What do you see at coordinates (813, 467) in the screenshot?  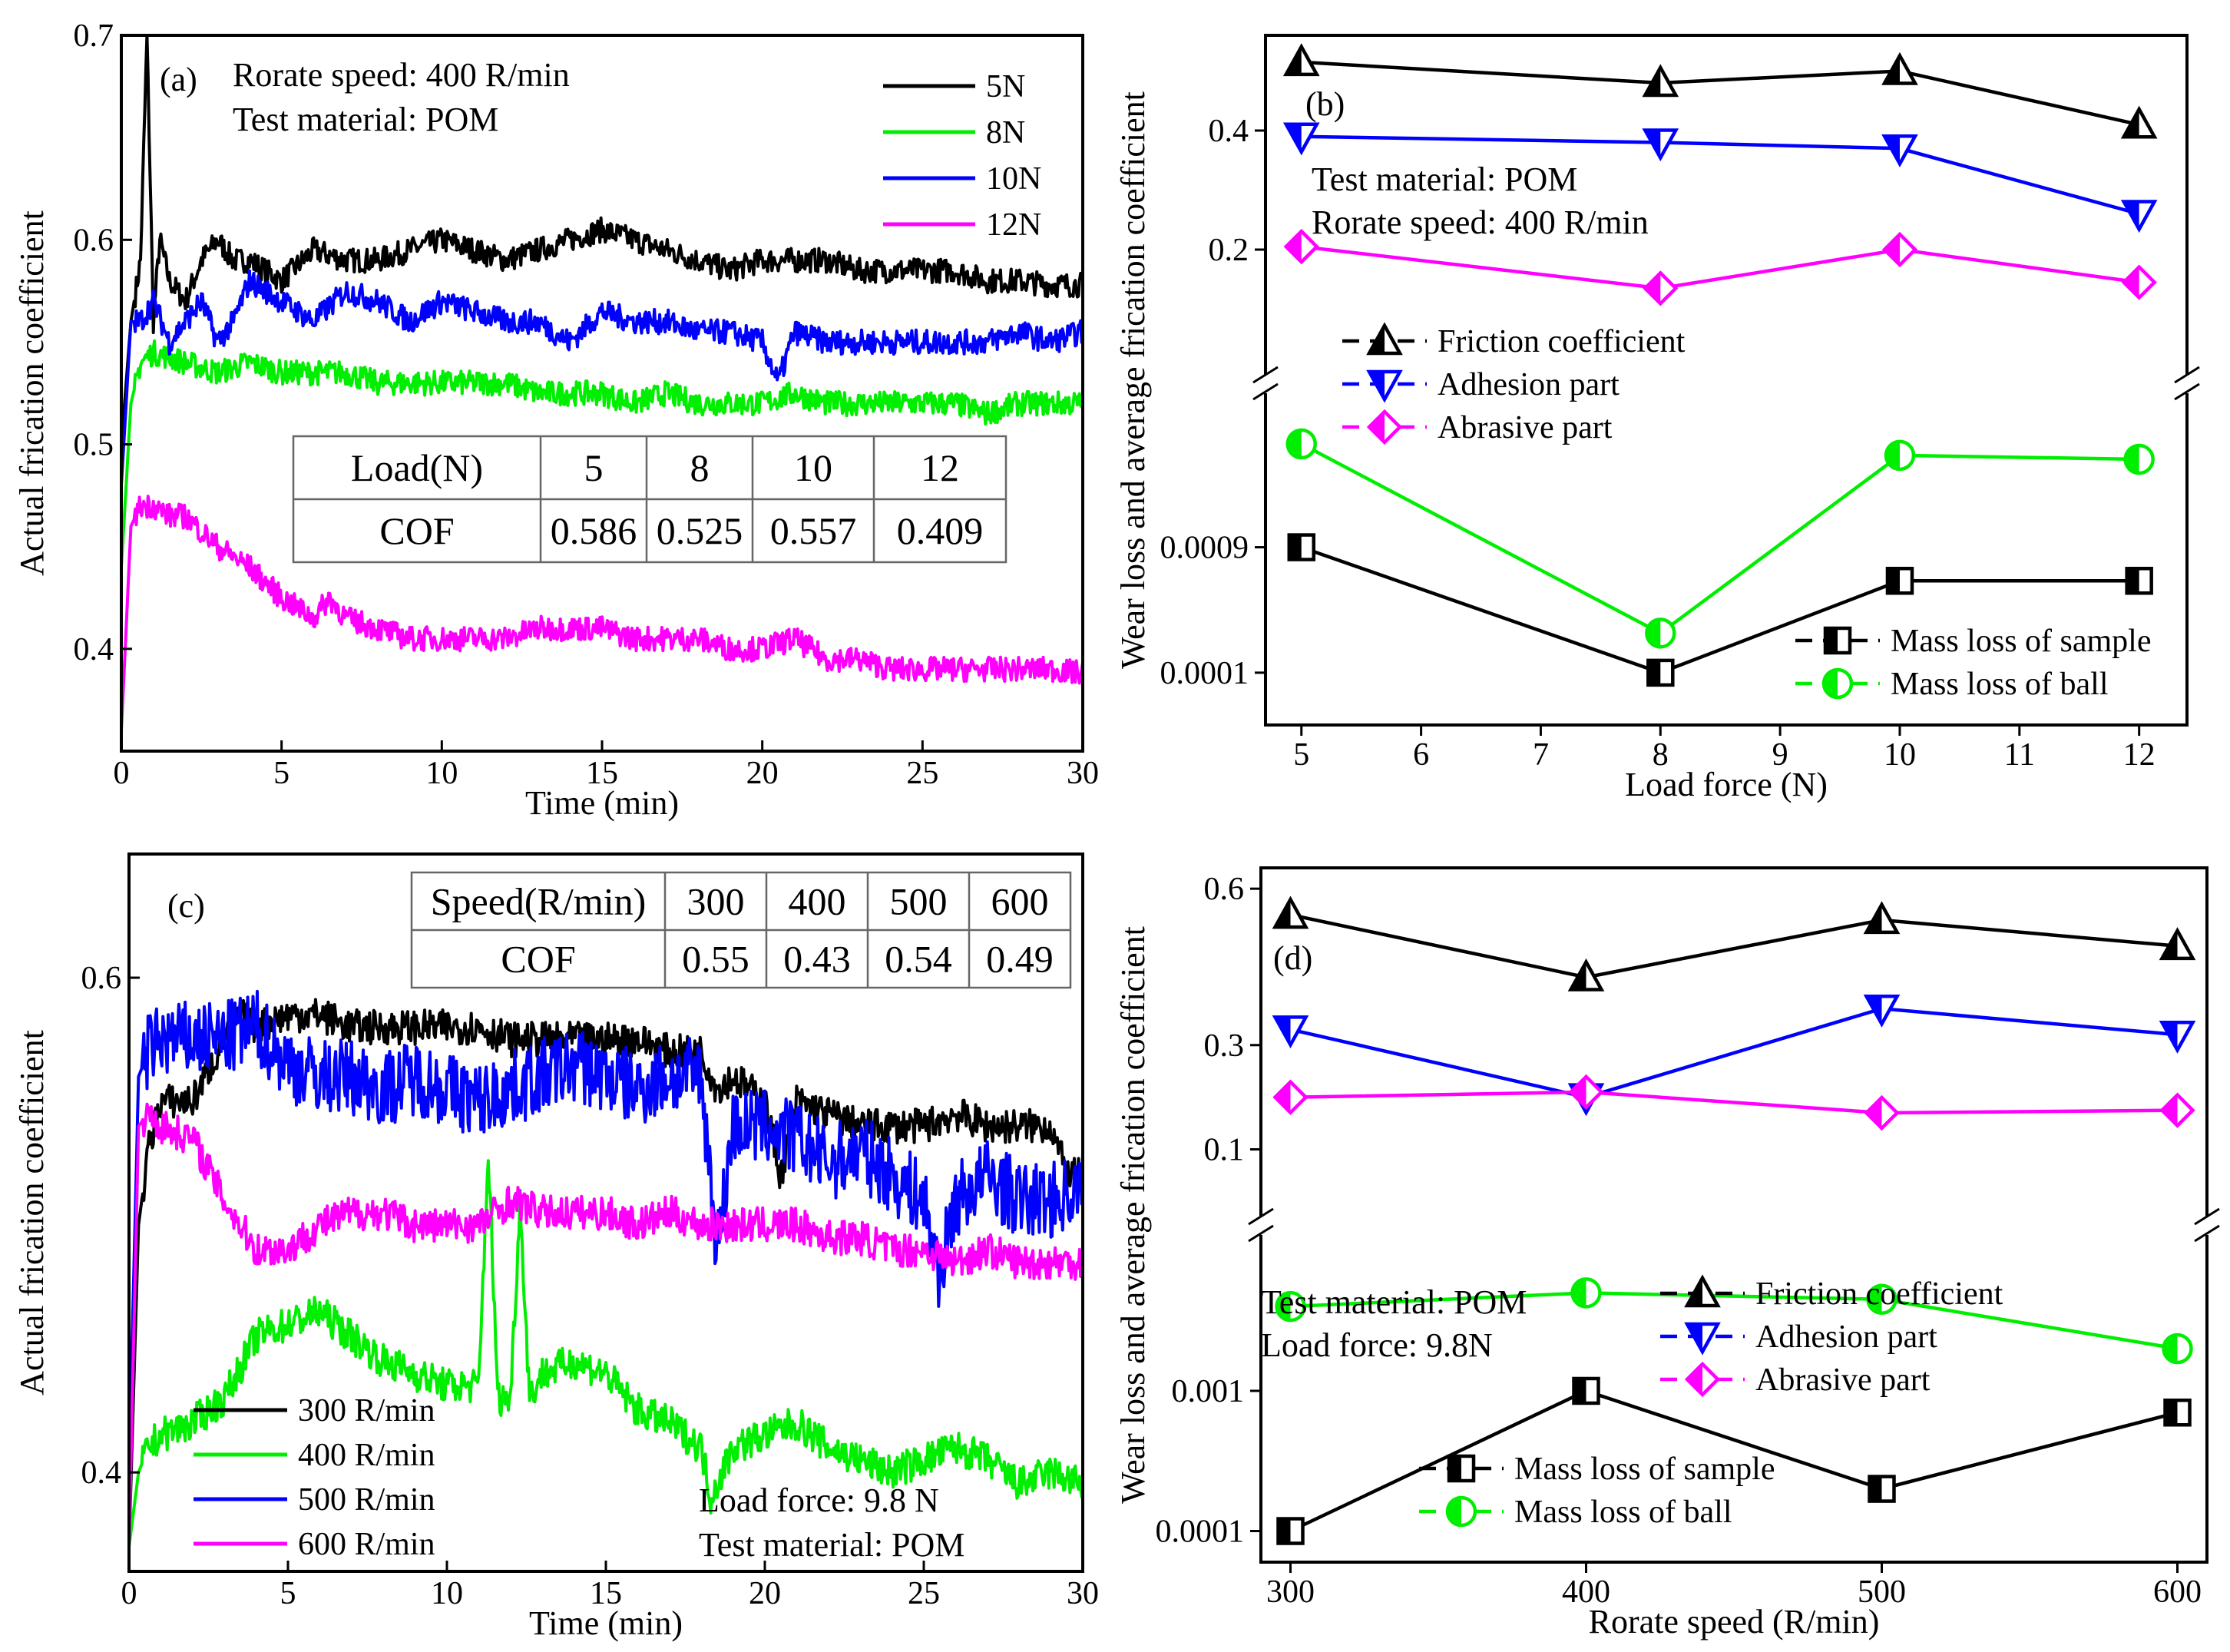 I see `table-cell: 10` at bounding box center [813, 467].